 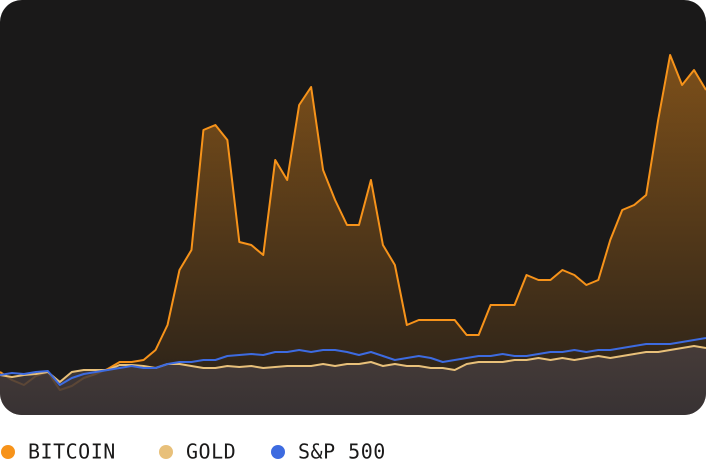 I want to click on series-area, so click(x=353, y=380).